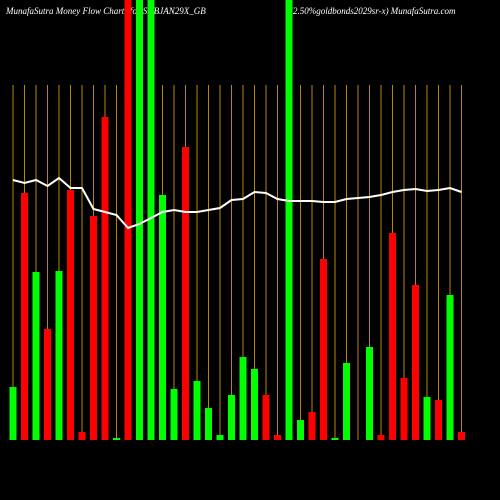 Image resolution: width=500 pixels, height=500 pixels. I want to click on money-flow-line, so click(237, 203).